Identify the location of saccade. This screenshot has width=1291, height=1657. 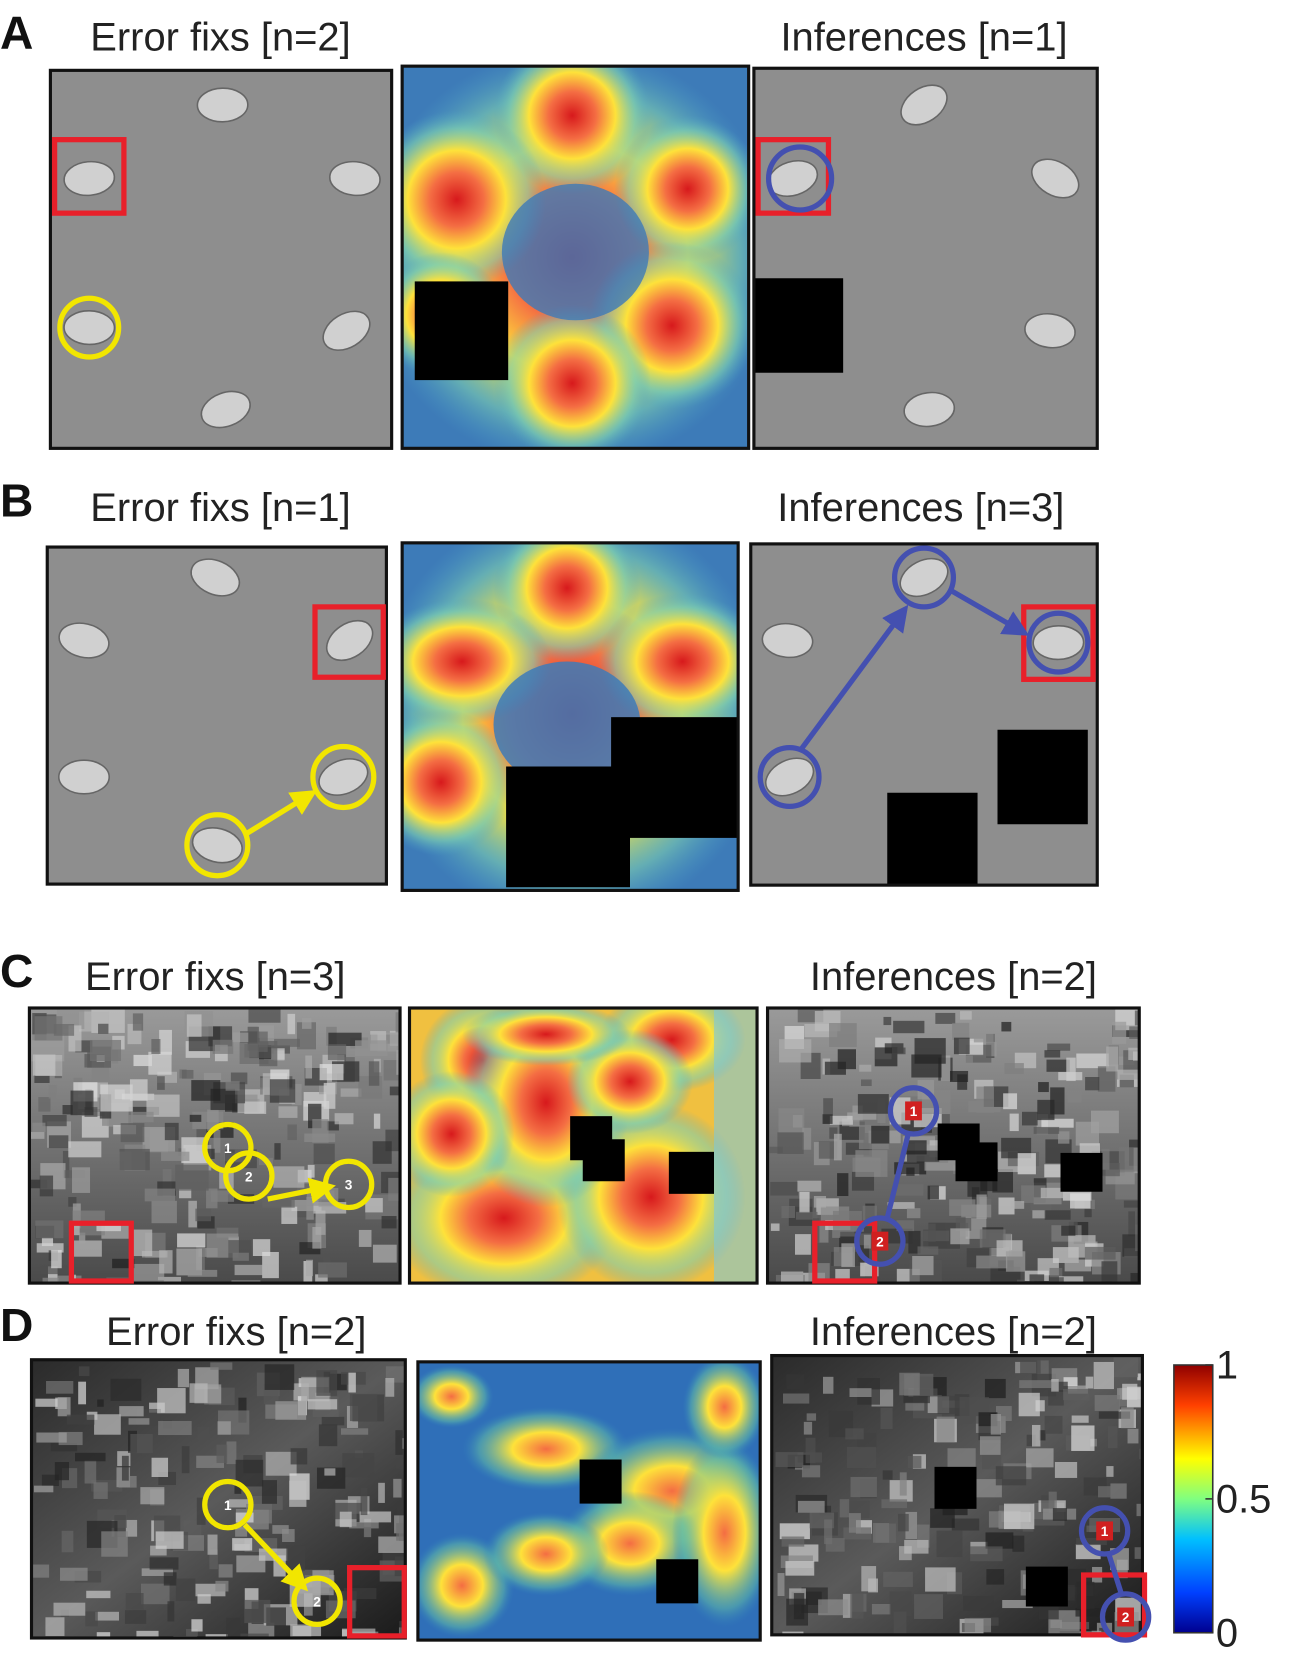
(853, 678).